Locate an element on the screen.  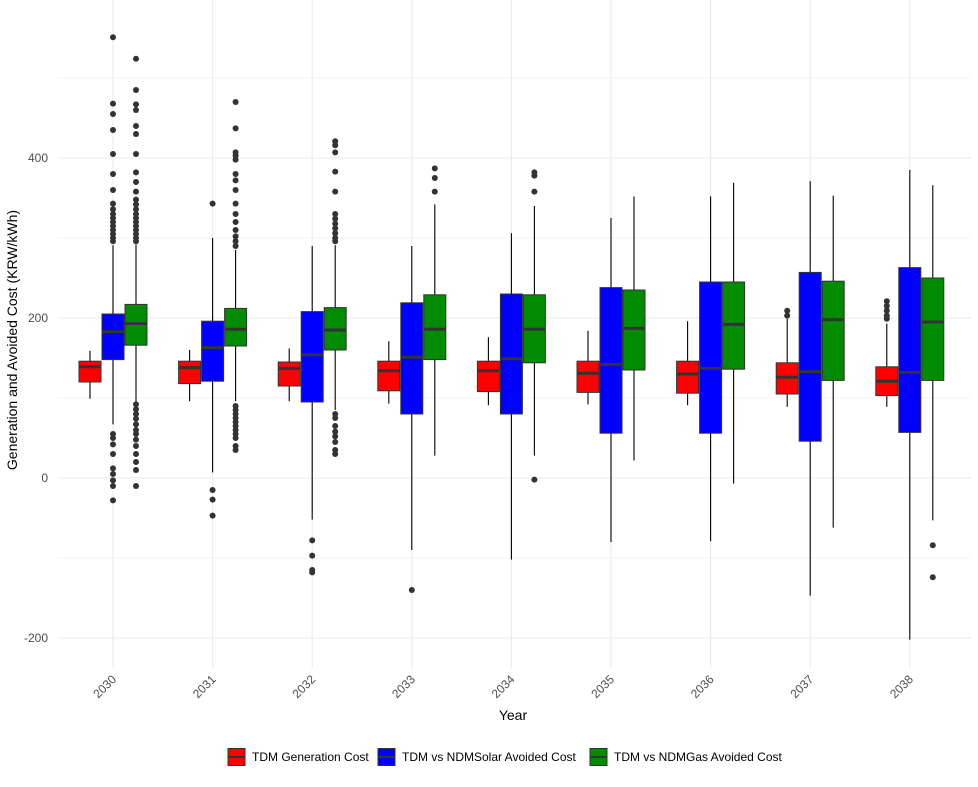
legend-item-0: TDM Generation Cost is located at coordinates (298, 757).